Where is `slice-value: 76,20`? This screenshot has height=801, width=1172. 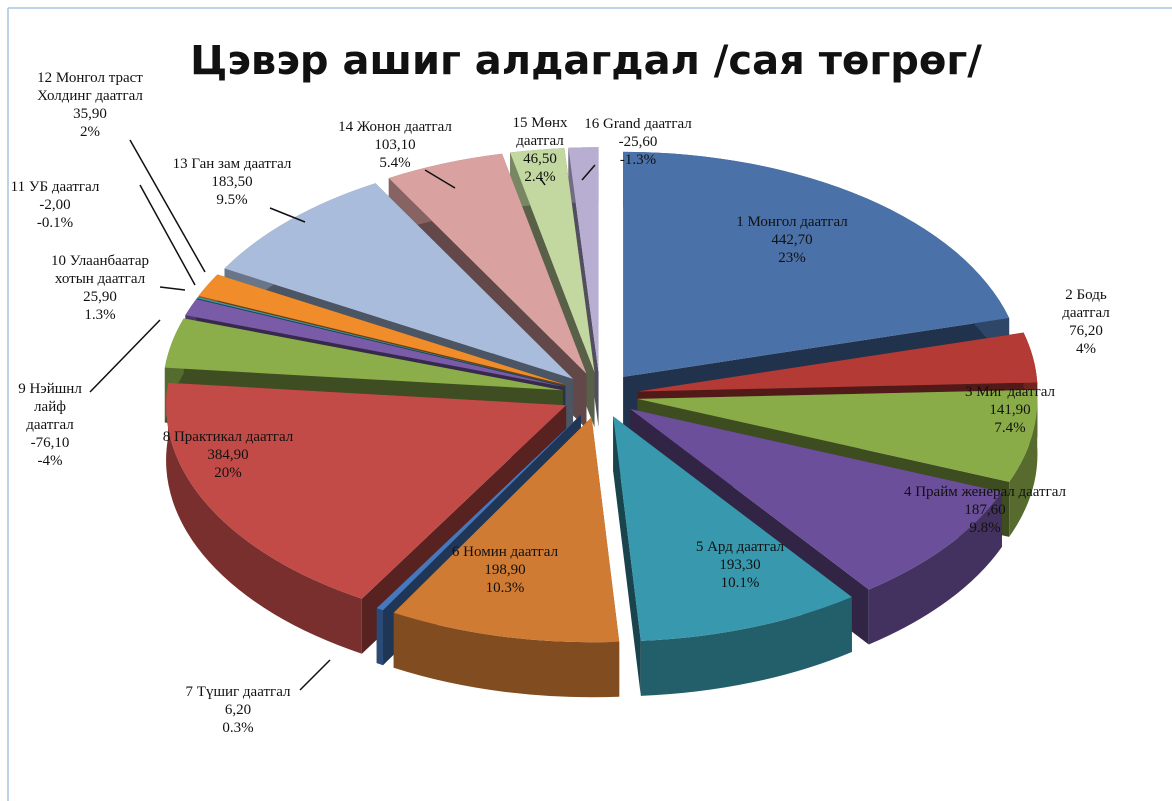
slice-value: 76,20 is located at coordinates (1086, 331).